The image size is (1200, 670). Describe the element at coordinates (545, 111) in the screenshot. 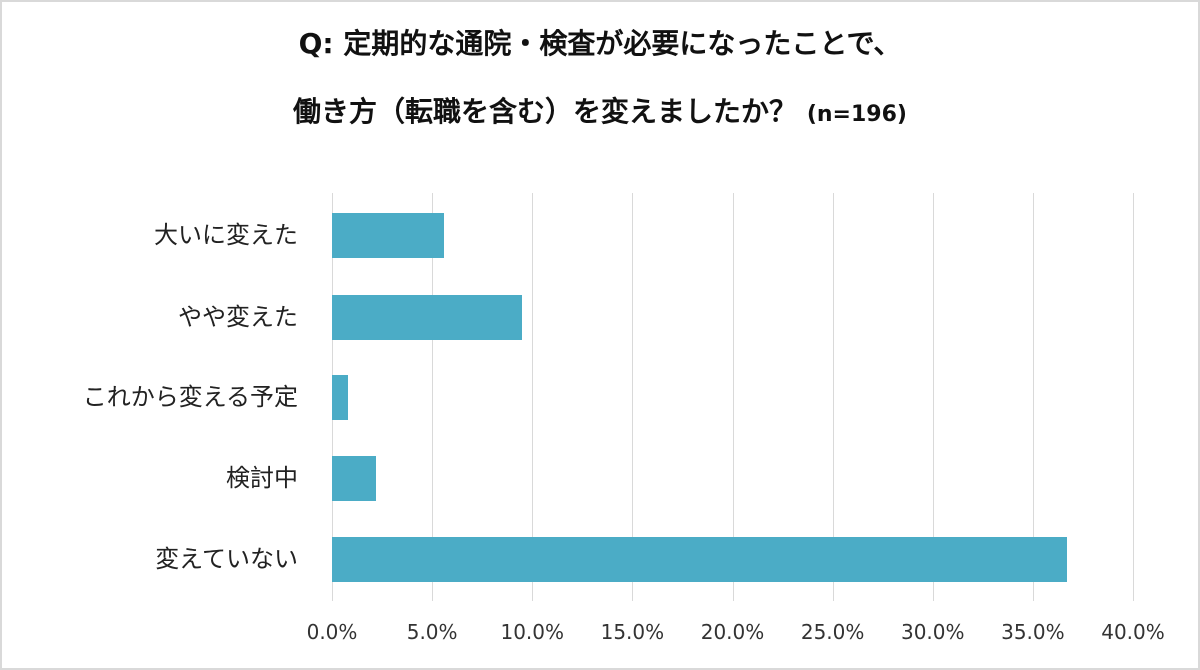

I see `chart-title-question: 働き方（転職を含む）を変えましたか？` at that location.